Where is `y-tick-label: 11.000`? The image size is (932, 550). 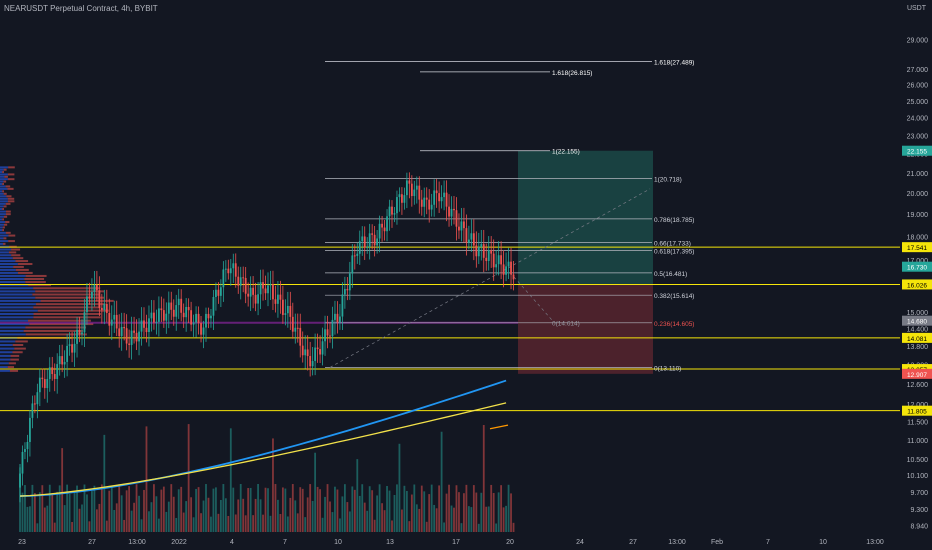
y-tick-label: 11.000 is located at coordinates (917, 441).